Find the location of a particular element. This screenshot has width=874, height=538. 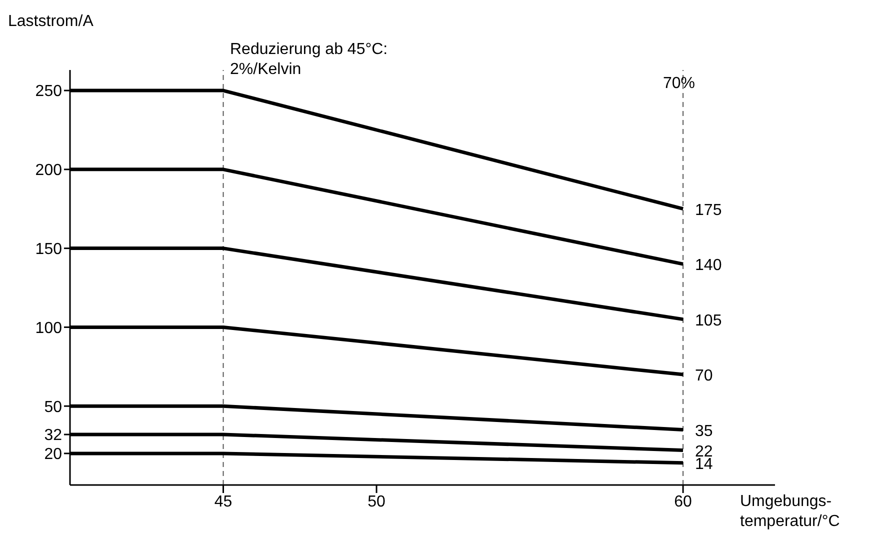

data-label: 140 is located at coordinates (708, 265).